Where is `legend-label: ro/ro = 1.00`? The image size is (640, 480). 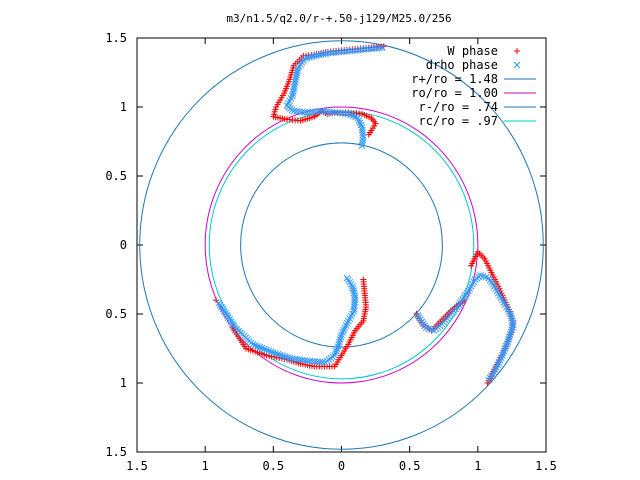
legend-label: ro/ro = 1.00 is located at coordinates (454, 93).